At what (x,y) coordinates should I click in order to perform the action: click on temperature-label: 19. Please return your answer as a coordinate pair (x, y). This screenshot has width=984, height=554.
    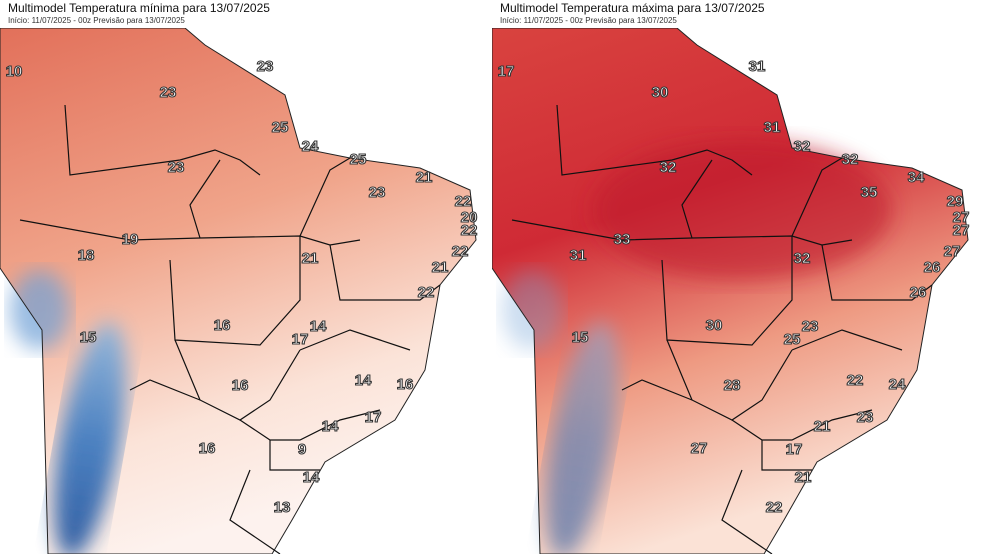
    Looking at the image, I should click on (130, 239).